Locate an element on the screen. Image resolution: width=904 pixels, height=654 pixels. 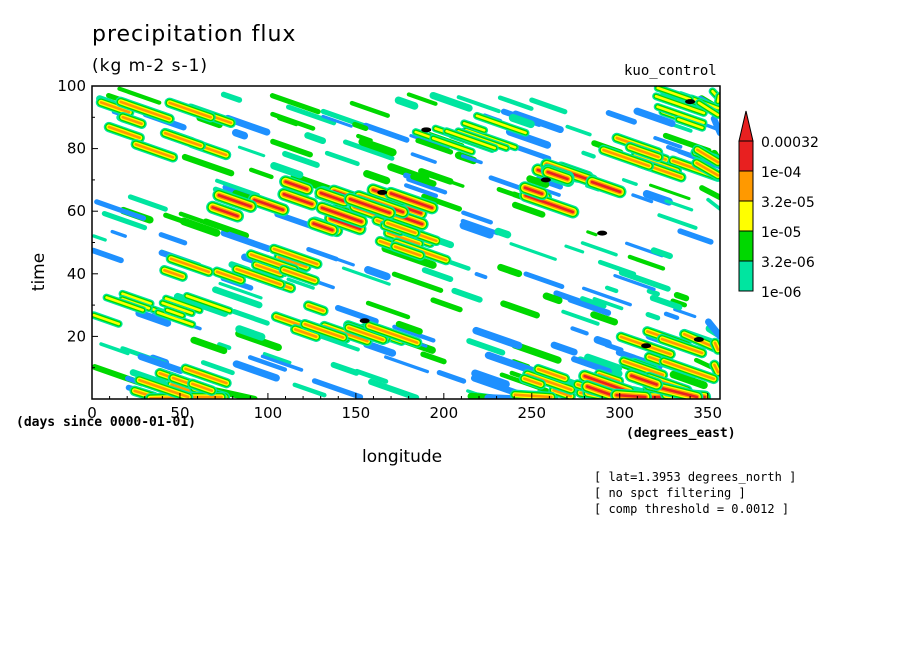
y-tick-label: 80 is located at coordinates (76, 149).